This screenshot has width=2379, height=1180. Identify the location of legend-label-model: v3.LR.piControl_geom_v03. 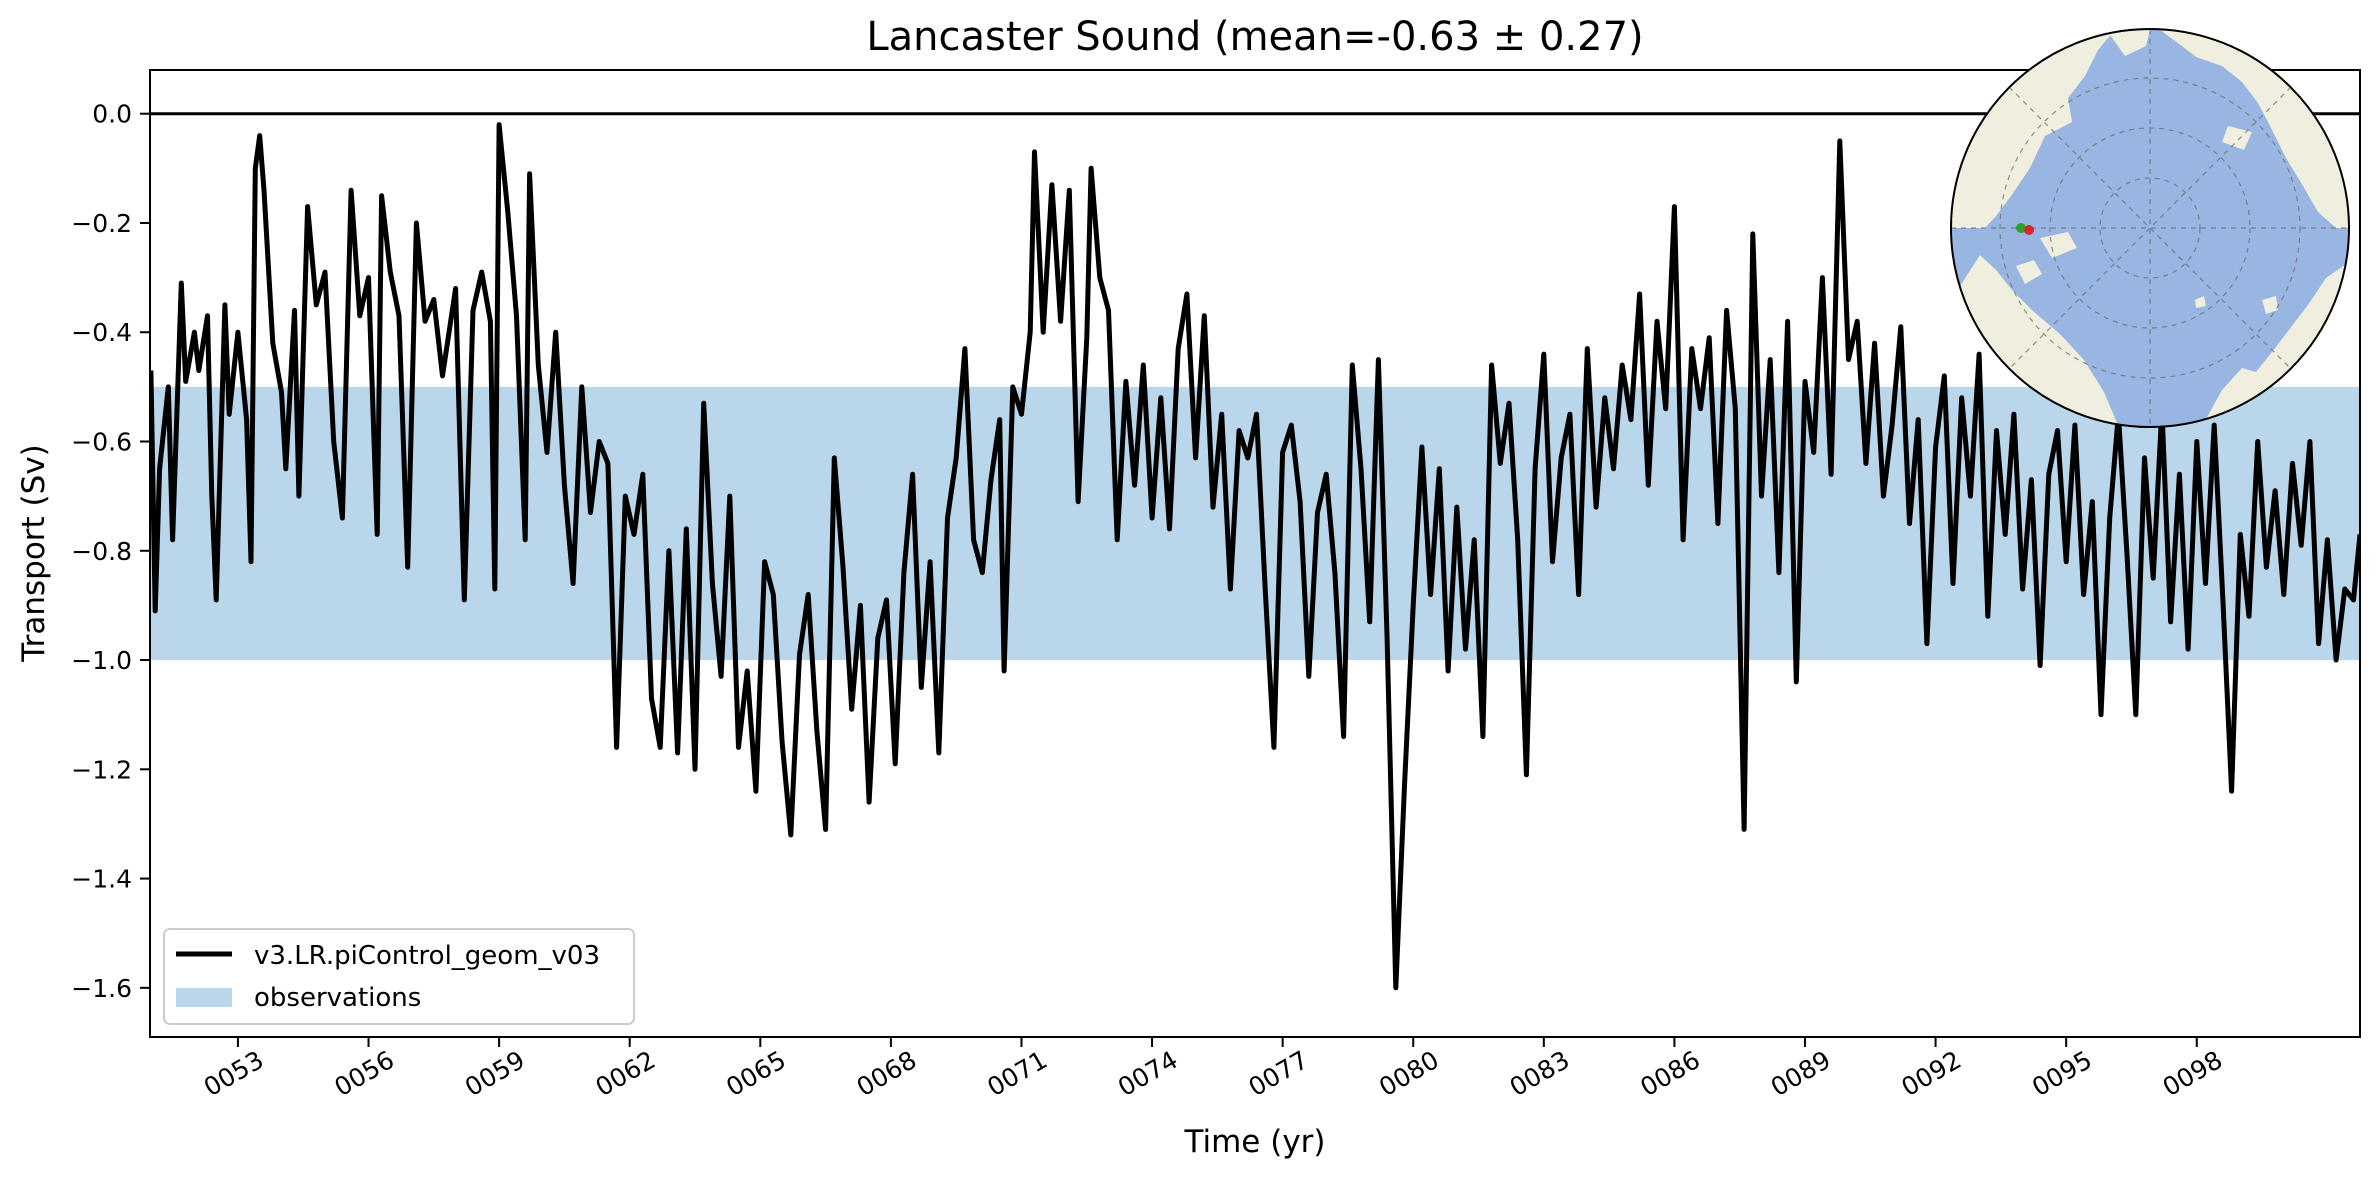
(427, 956).